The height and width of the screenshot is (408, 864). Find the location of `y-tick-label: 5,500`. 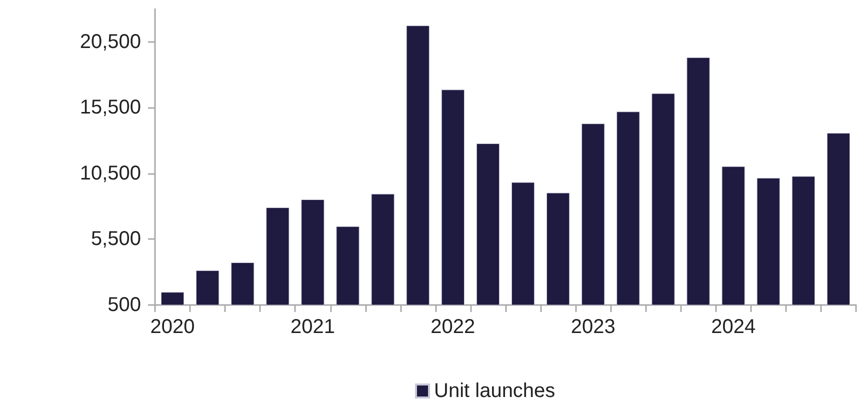

y-tick-label: 5,500 is located at coordinates (115, 239).